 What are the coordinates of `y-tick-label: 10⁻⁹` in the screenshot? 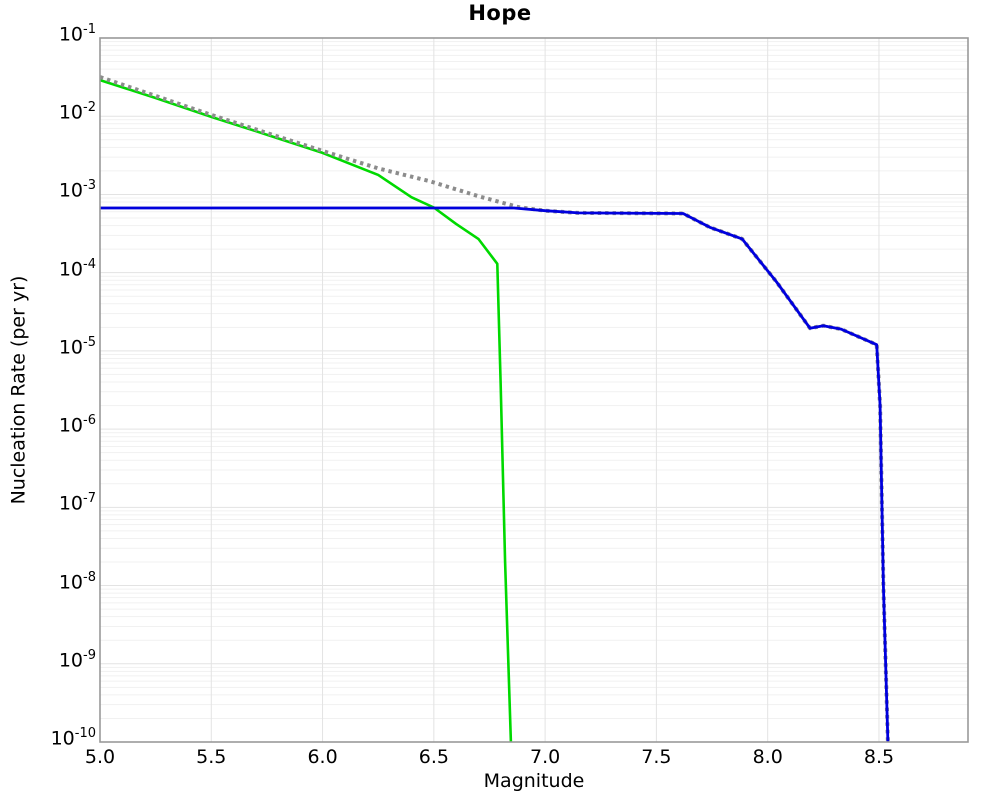 It's located at (77, 659).